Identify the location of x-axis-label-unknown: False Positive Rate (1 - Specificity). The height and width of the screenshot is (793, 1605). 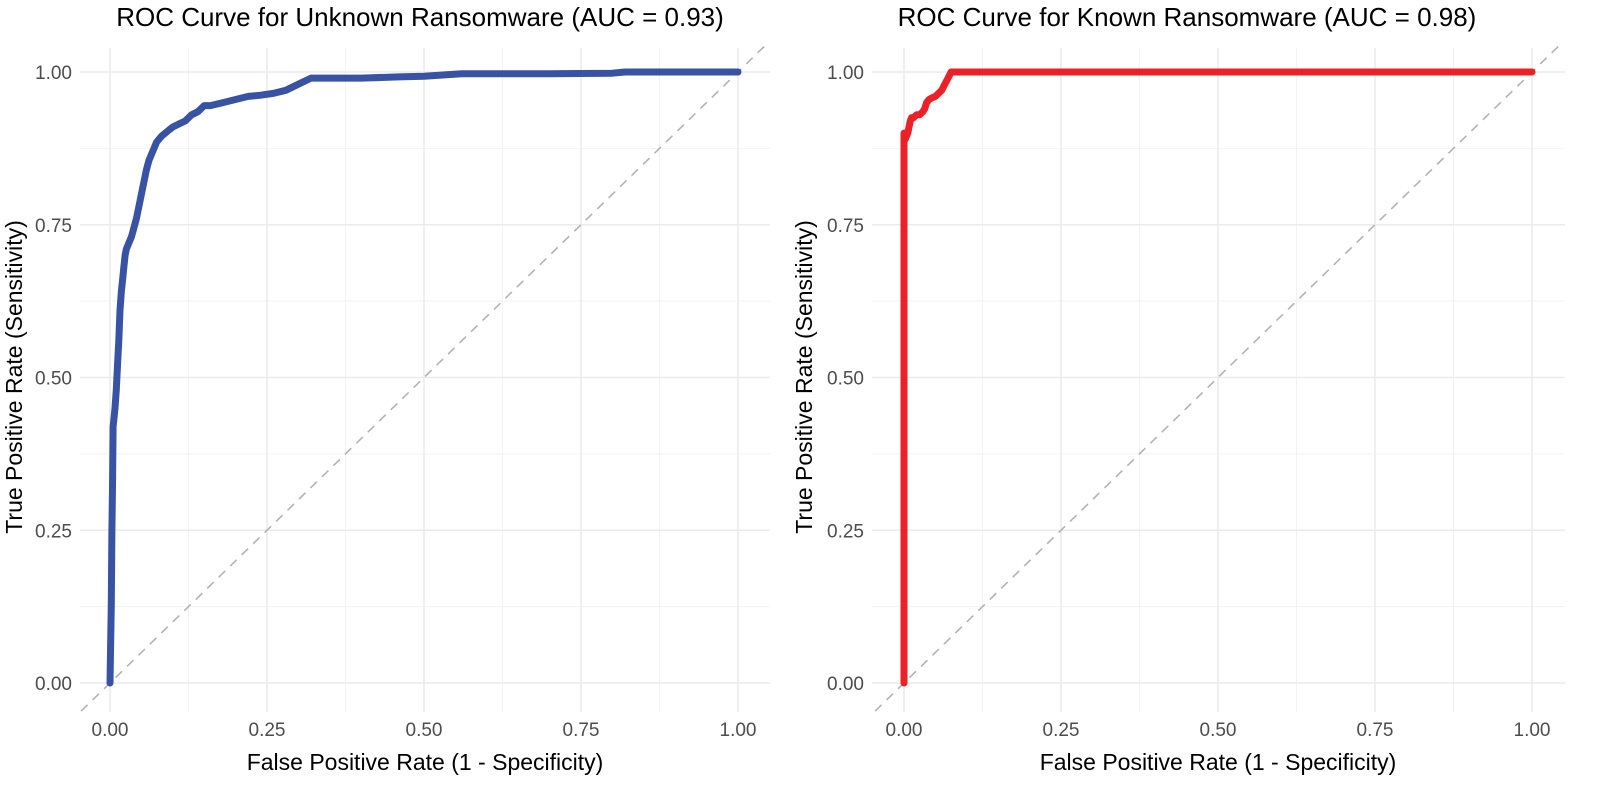
(425, 762).